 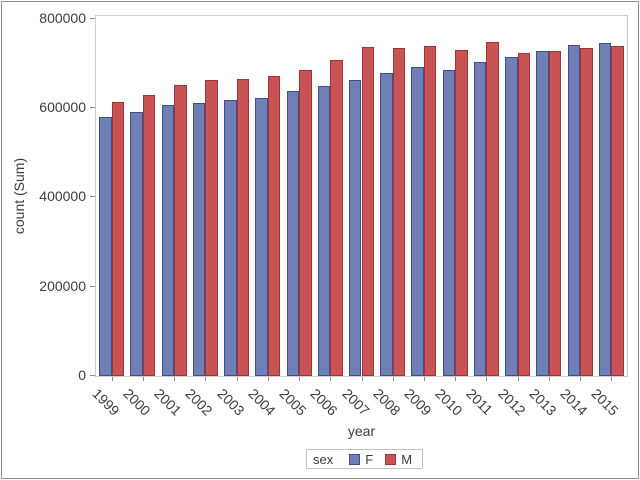 I want to click on legend: sex F M, so click(x=365, y=459).